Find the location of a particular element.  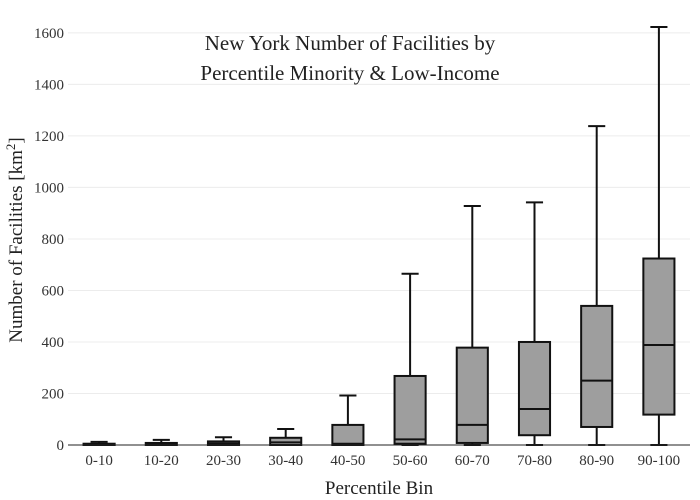

y-tick-label: 0 is located at coordinates (61, 446).